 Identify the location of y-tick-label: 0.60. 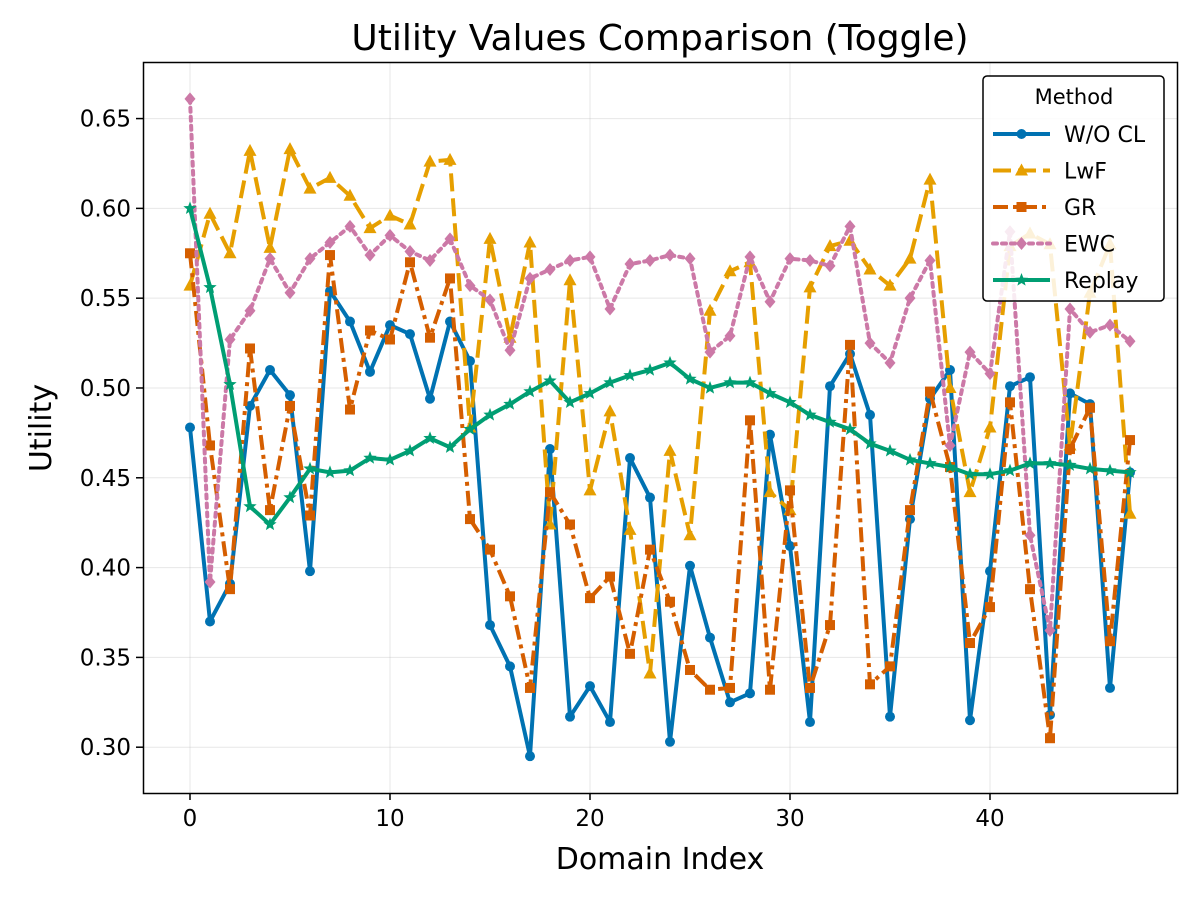
(105, 209).